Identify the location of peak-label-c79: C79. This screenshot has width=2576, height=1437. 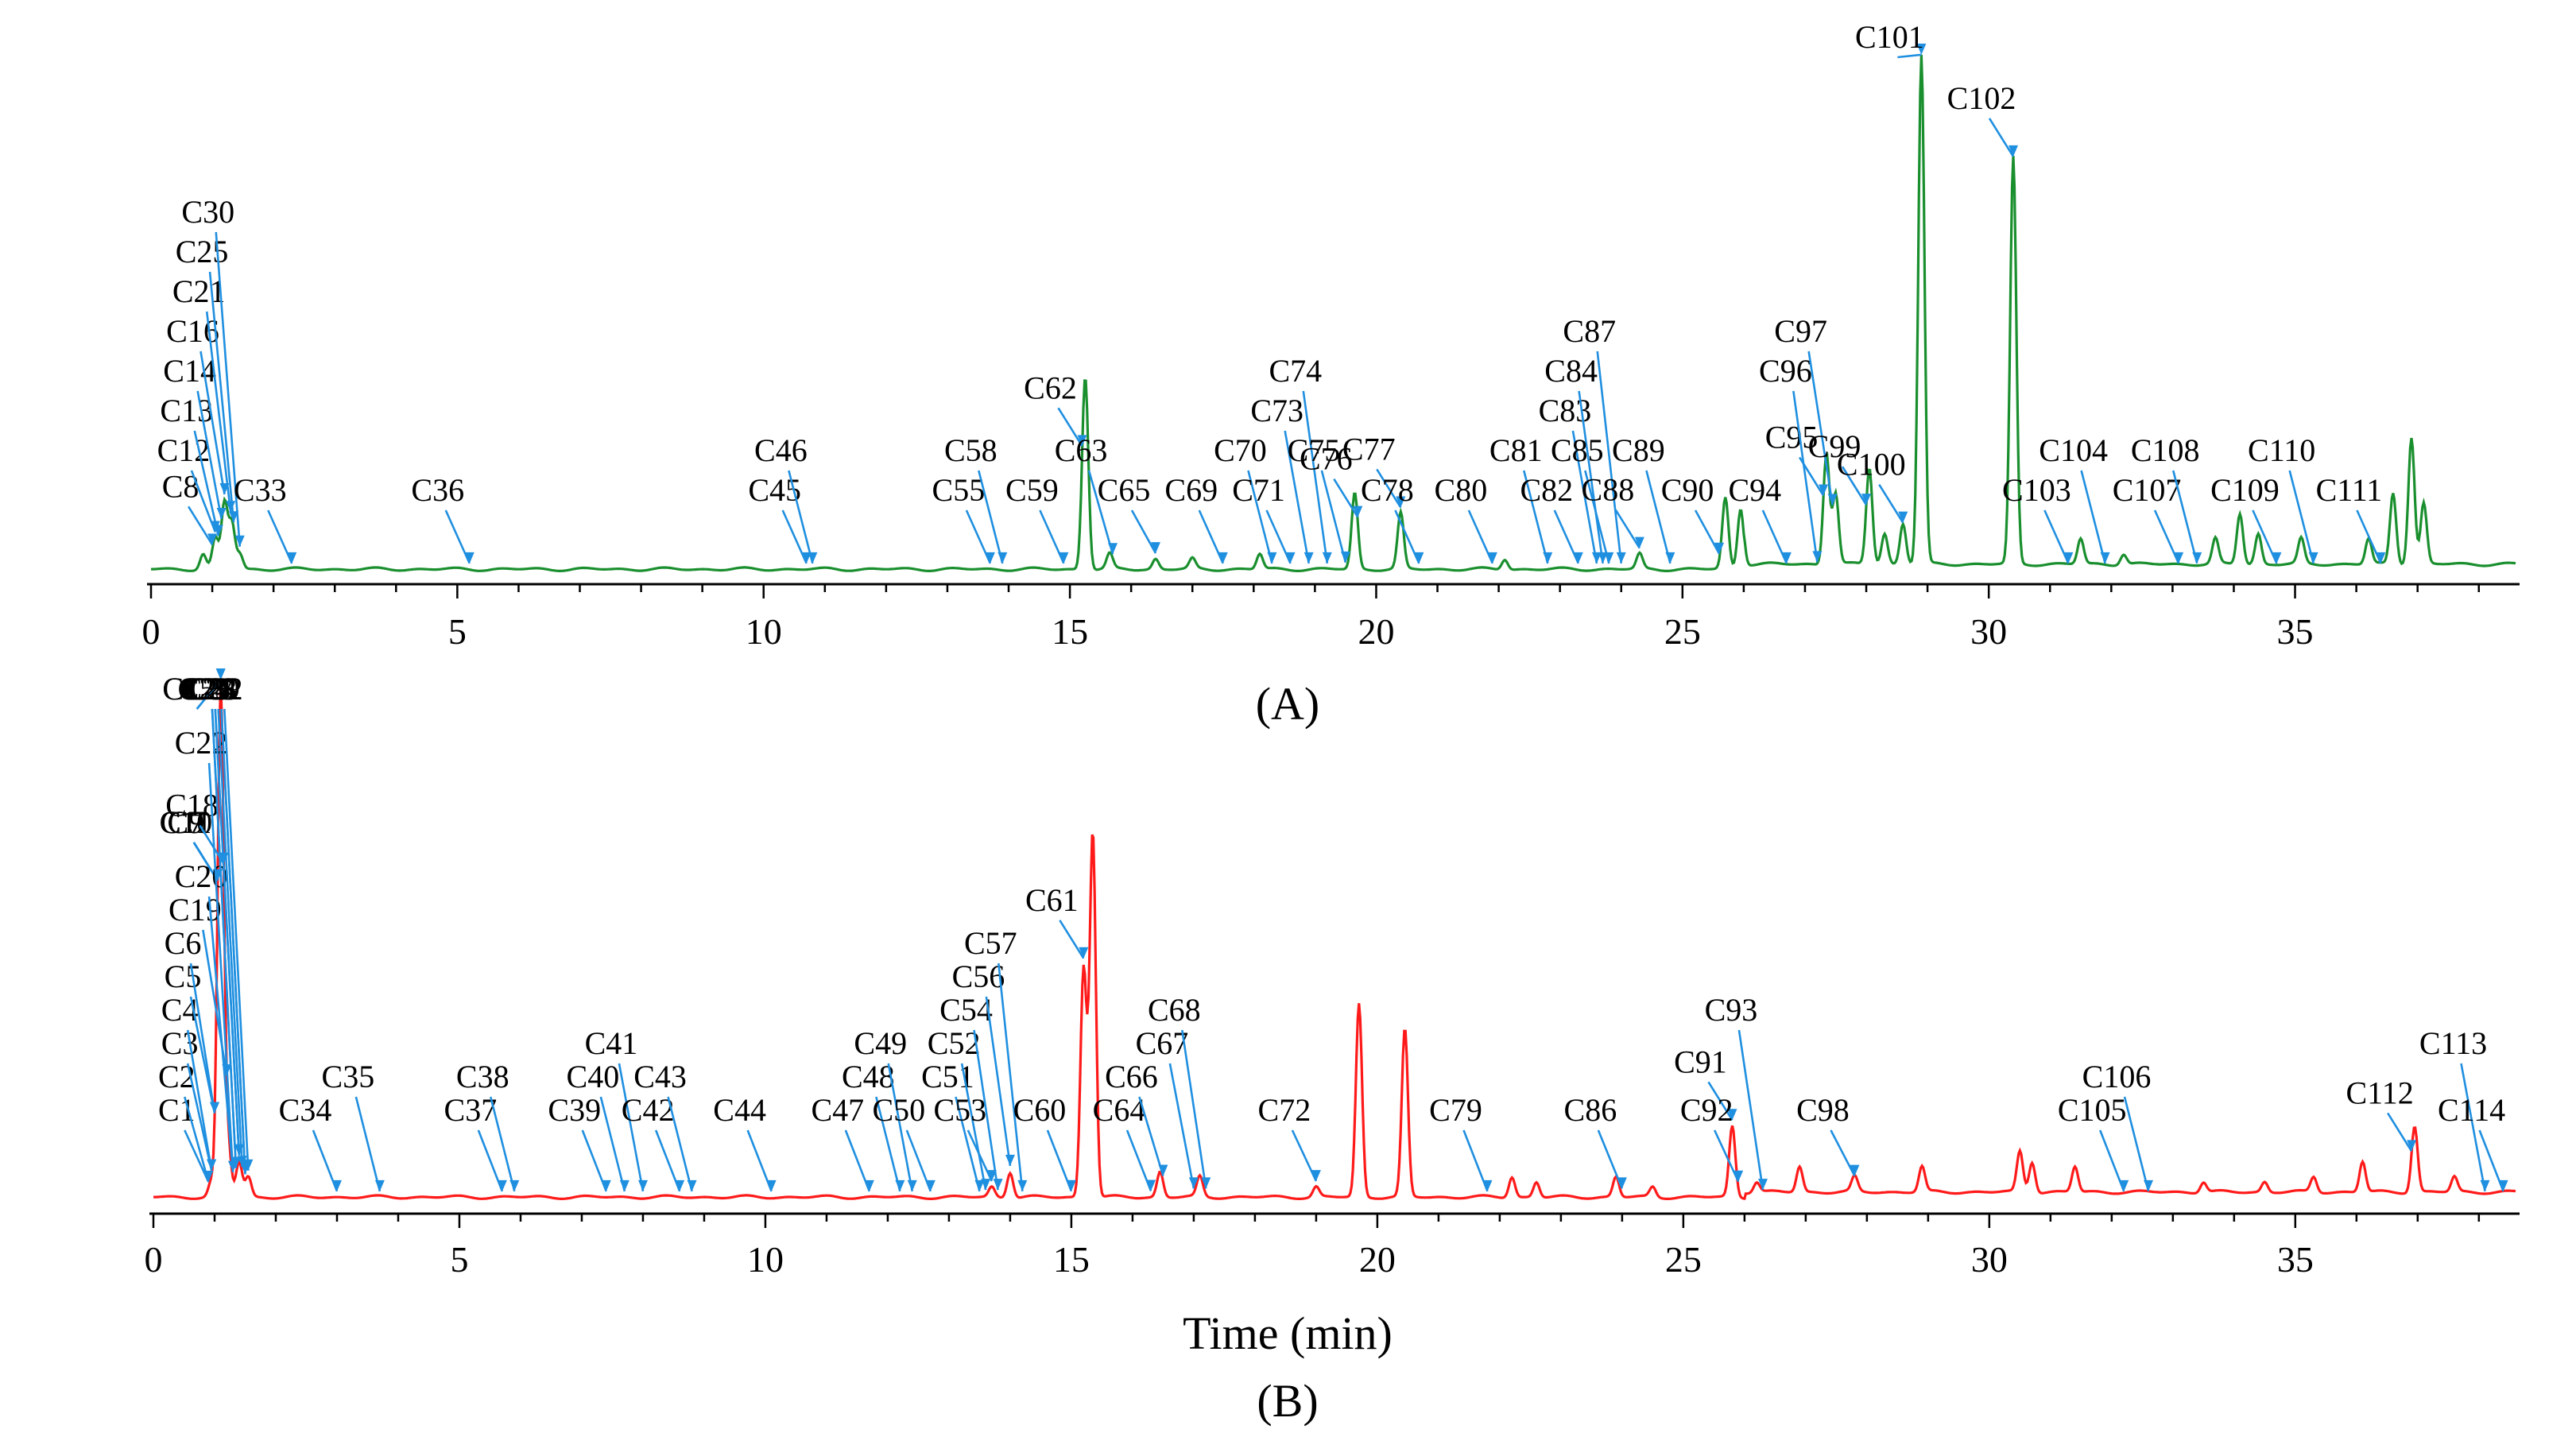
(1455, 1110).